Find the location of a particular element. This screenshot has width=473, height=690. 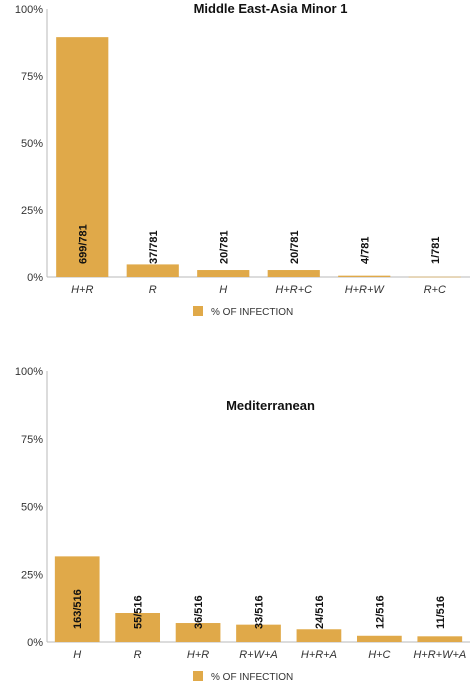

x-tick-label: R+C is located at coordinates (435, 290).